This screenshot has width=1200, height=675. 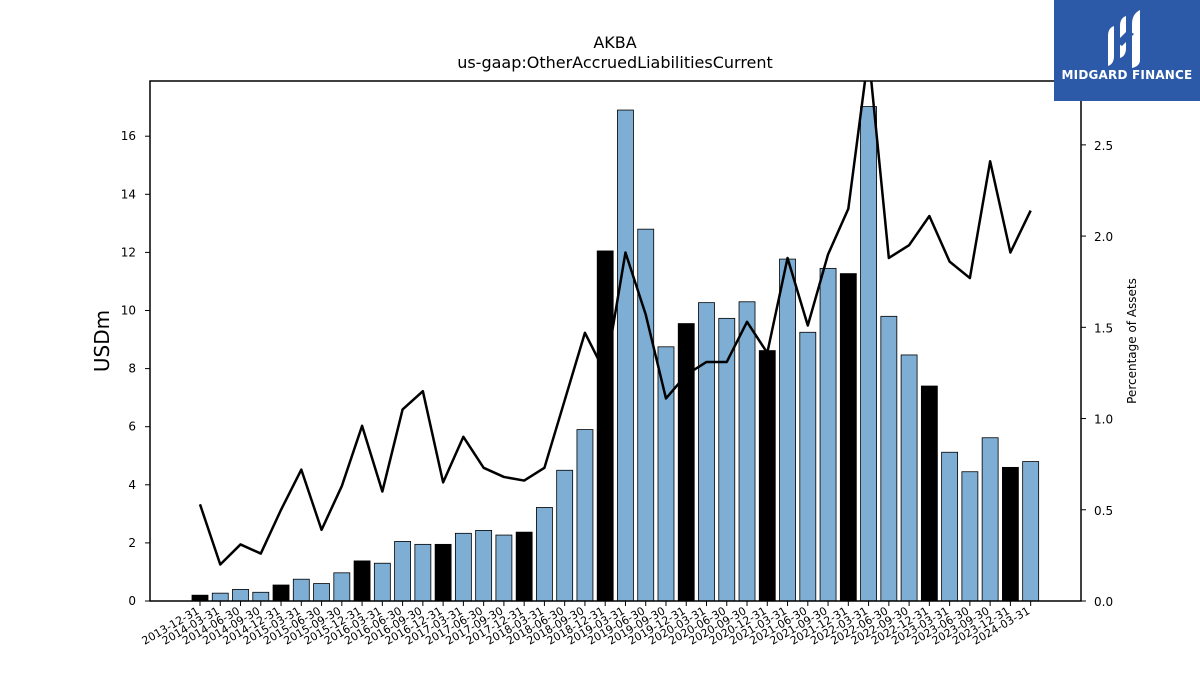 I want to click on y-tick-label: 0, so click(x=132, y=601).